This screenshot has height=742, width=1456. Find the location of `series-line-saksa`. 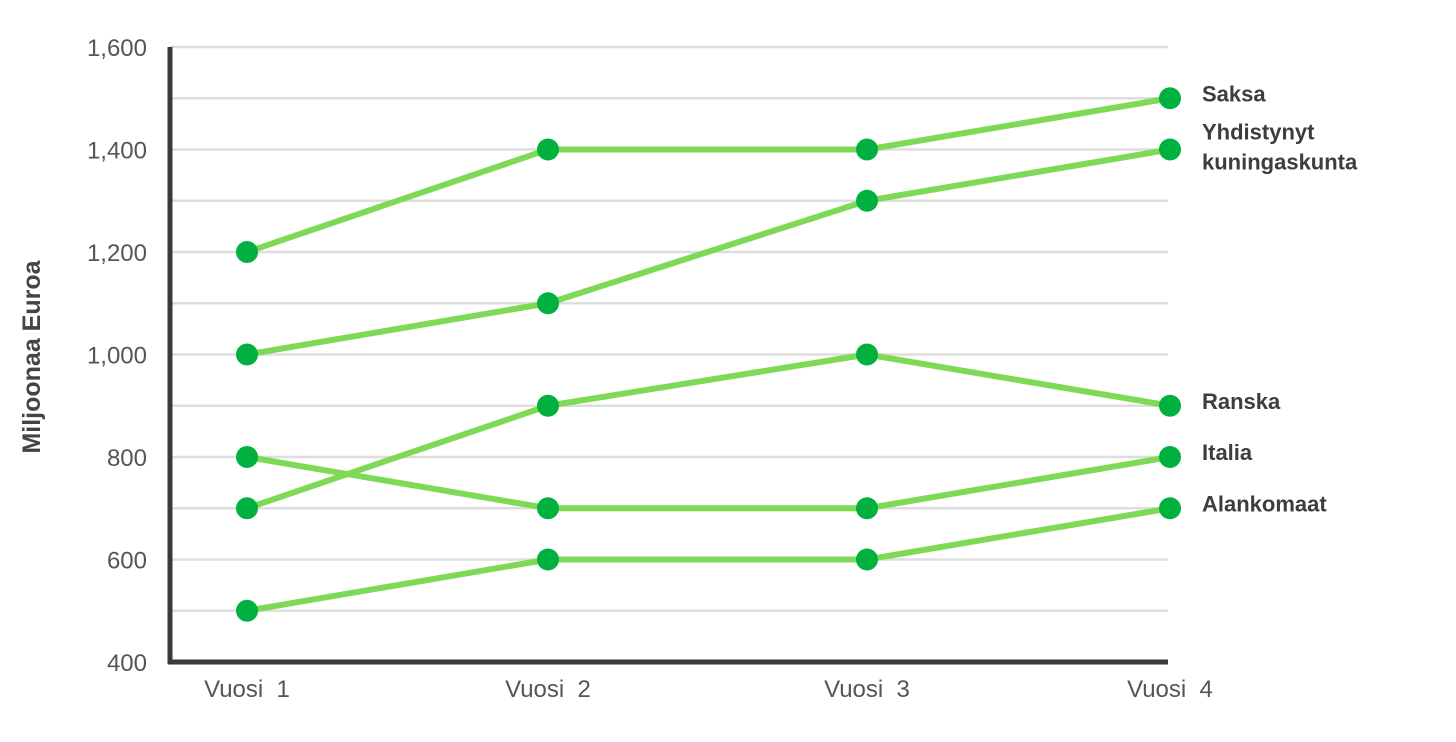

series-line-saksa is located at coordinates (708, 175).